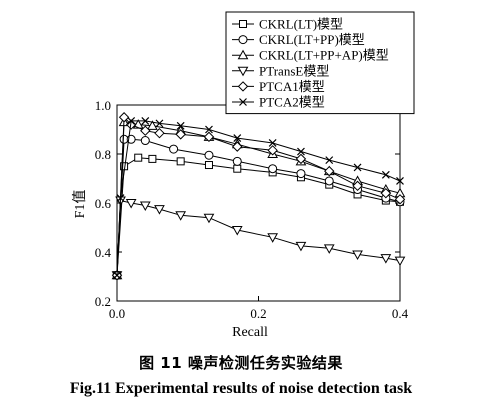 Image resolution: width=482 pixels, height=409 pixels. I want to click on legend-label: CKRL(LT+PP+AP)模型, so click(324, 55).